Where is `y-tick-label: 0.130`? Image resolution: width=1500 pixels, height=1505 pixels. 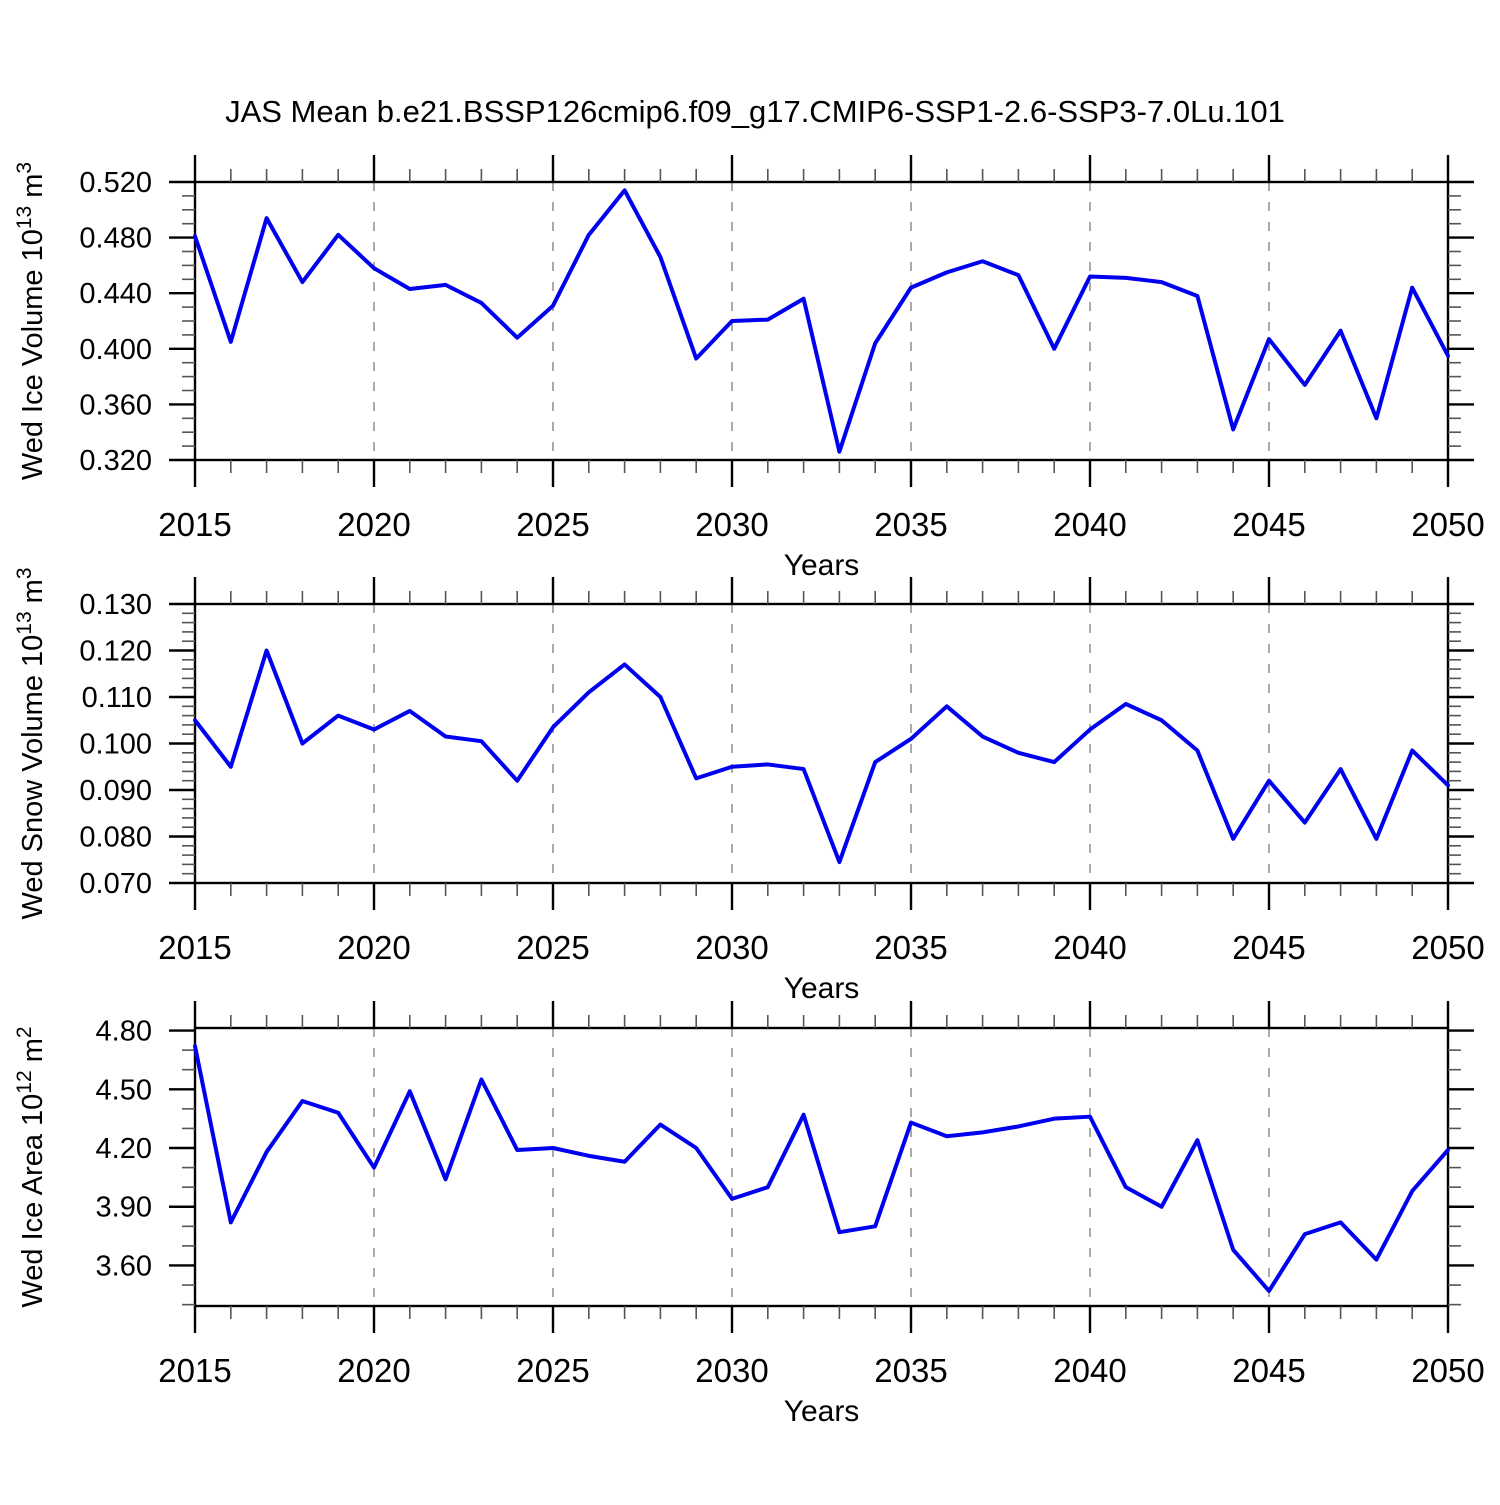 y-tick-label: 0.130 is located at coordinates (115, 605).